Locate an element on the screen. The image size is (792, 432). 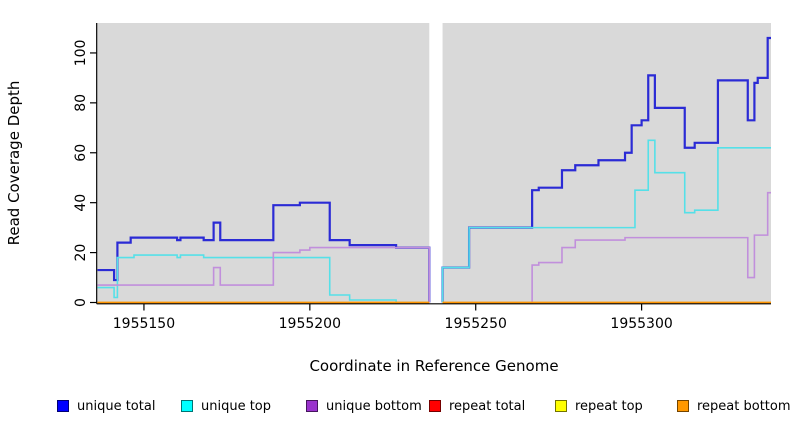
y-tick-label: 60 is located at coordinates (81, 153).